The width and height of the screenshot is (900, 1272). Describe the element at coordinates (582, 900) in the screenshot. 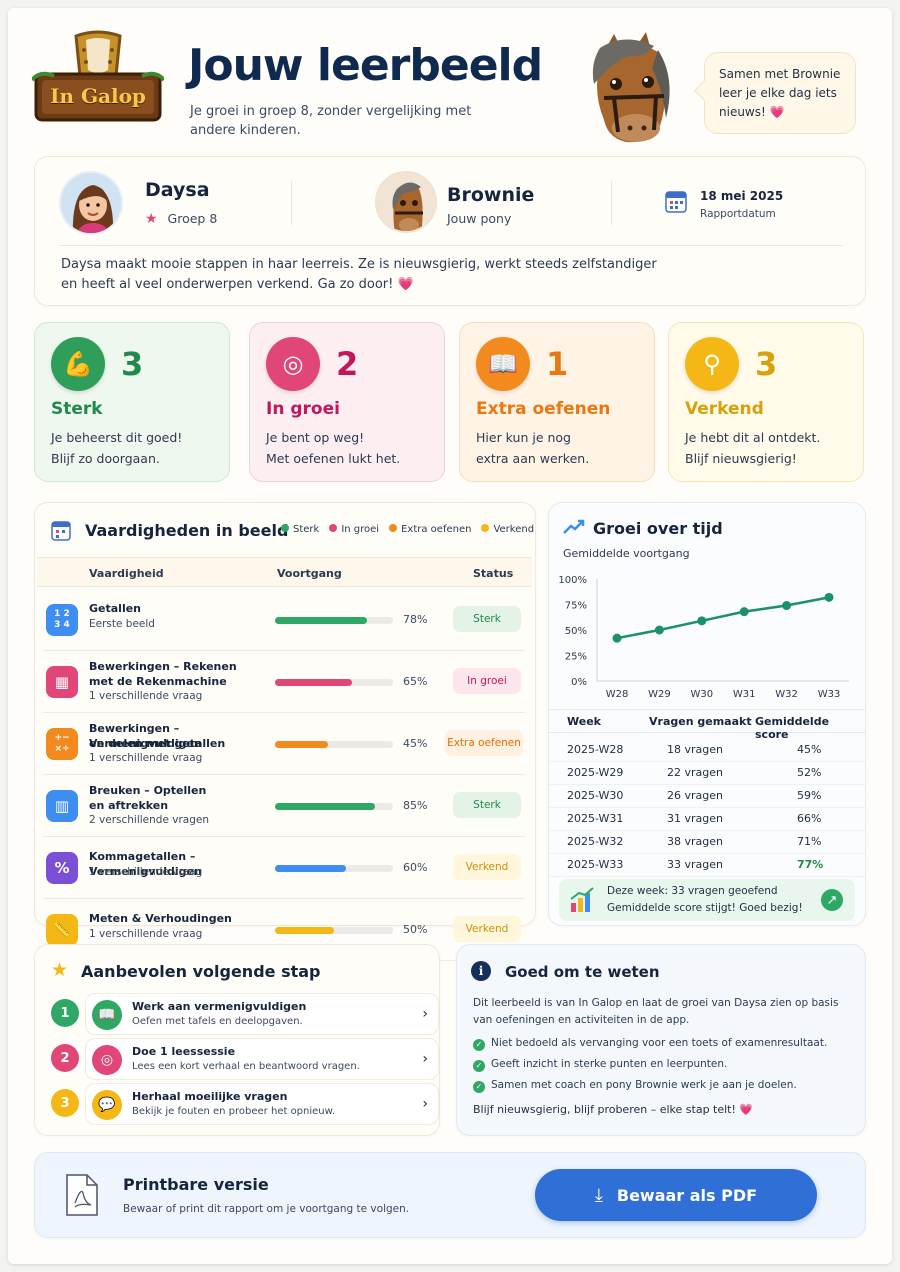

I see `bar-chart-icon` at that location.